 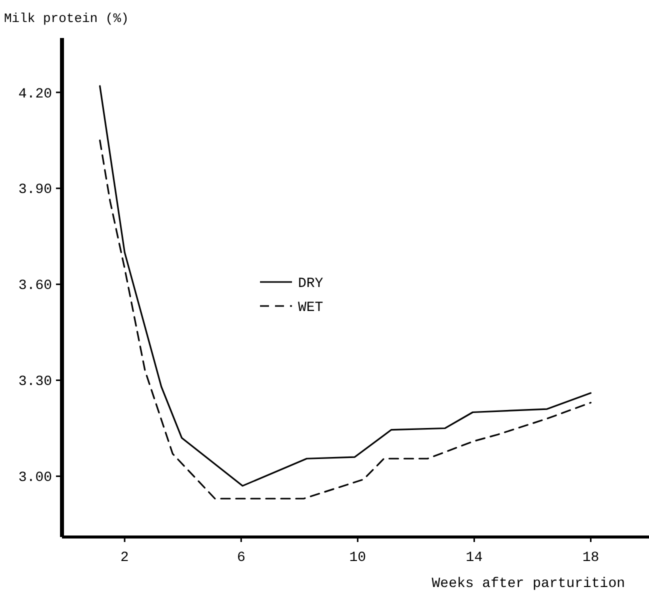 I want to click on x-tick-label: 14, so click(x=474, y=558).